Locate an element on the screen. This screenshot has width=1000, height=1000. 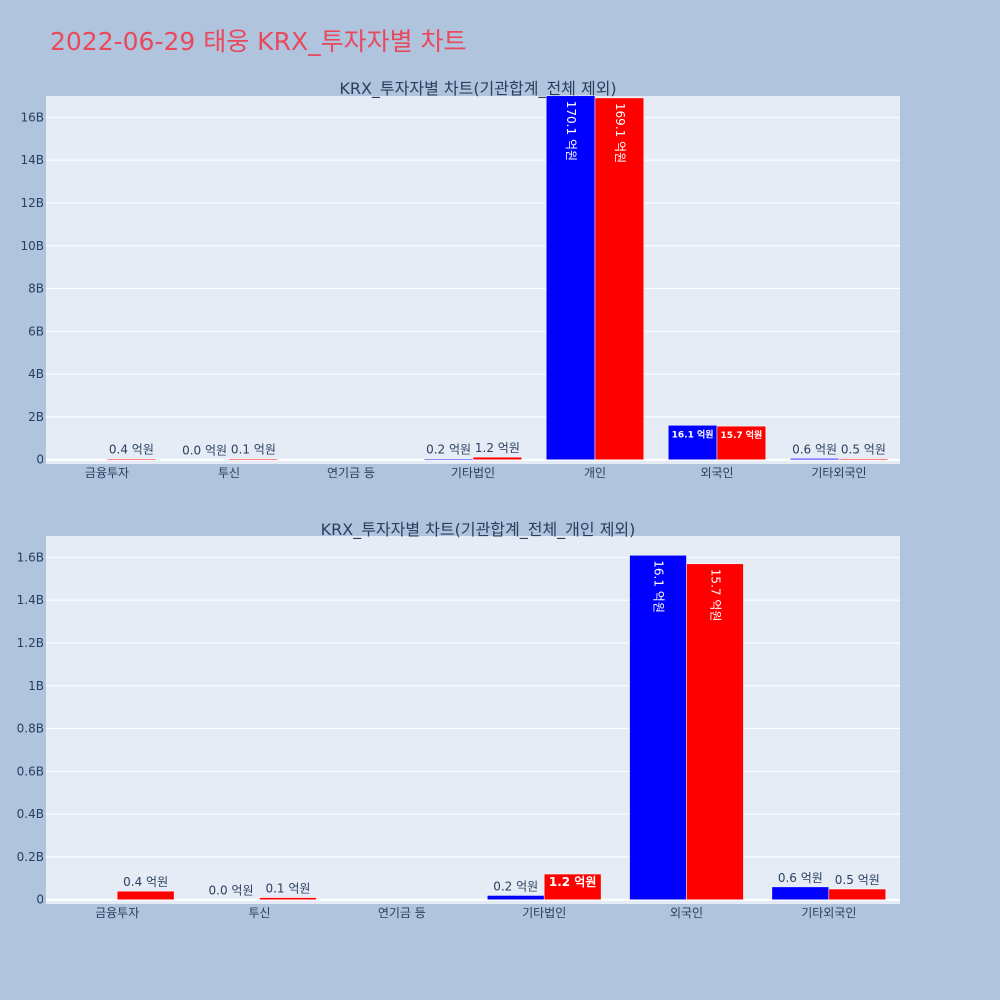
y-tick-label: 14B is located at coordinates (32, 160).